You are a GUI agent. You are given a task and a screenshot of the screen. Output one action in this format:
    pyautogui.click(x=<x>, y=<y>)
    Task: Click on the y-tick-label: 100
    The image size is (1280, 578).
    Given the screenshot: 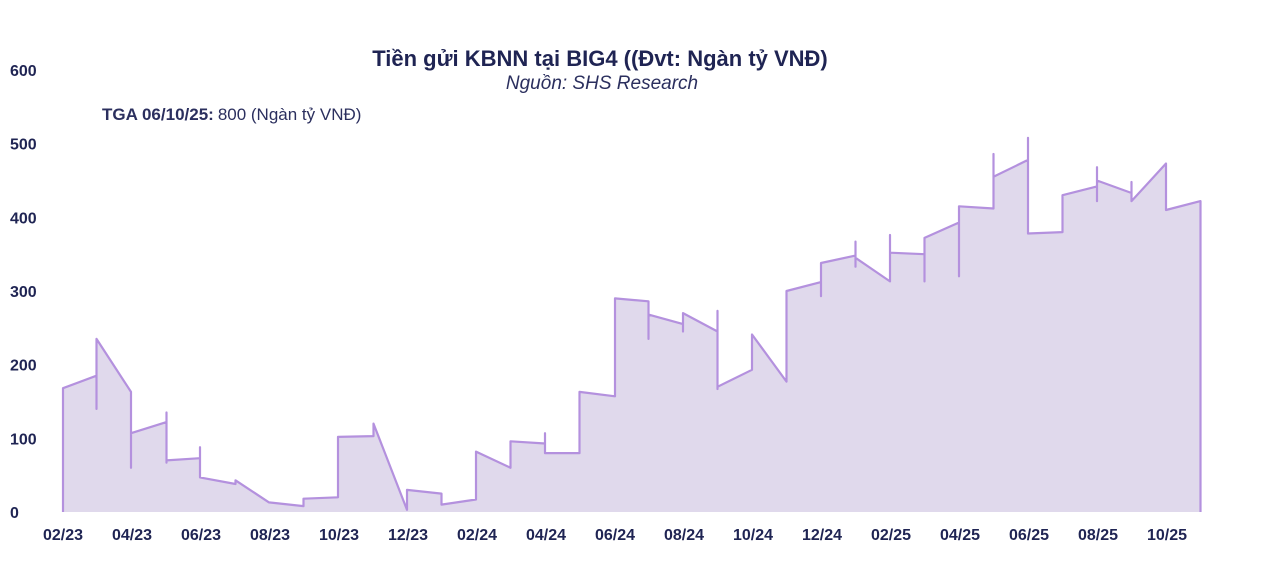 What is the action you would take?
    pyautogui.click(x=23, y=439)
    